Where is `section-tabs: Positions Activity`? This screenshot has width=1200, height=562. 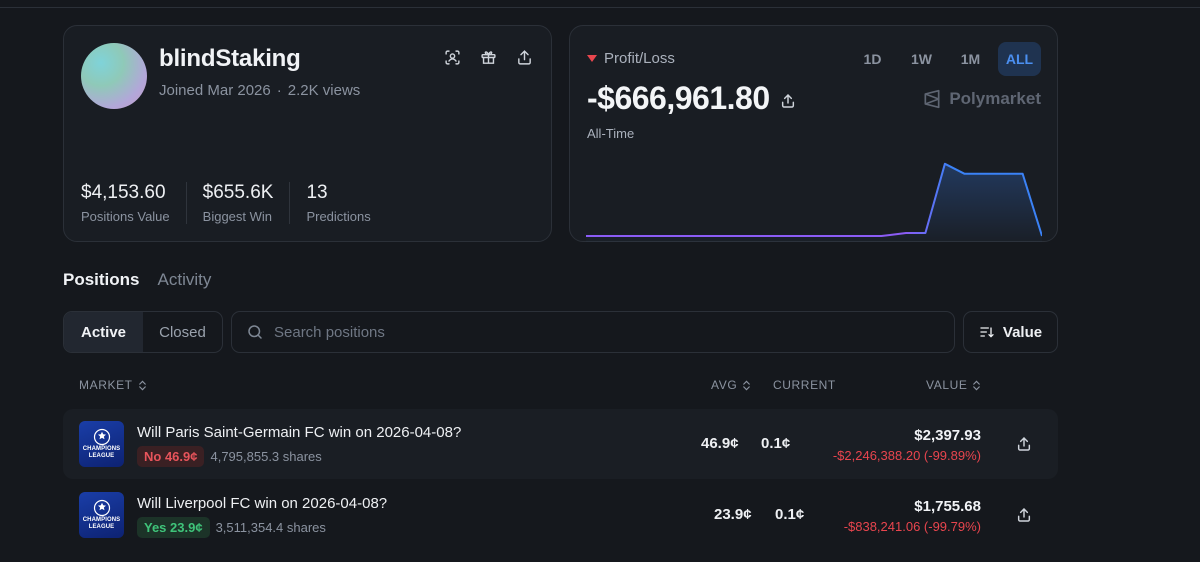
section-tabs: Positions Activity is located at coordinates (137, 280).